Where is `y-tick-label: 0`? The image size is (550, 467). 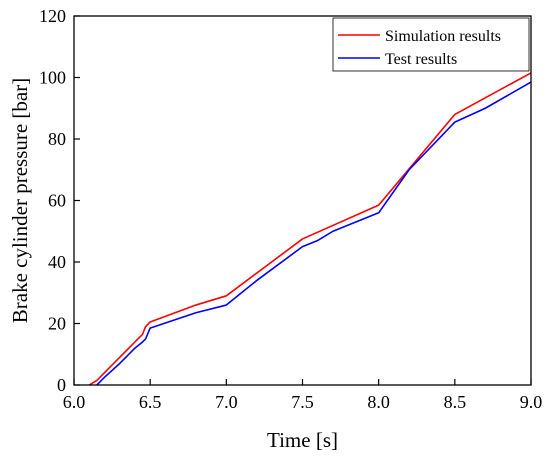
y-tick-label: 0 is located at coordinates (61, 385).